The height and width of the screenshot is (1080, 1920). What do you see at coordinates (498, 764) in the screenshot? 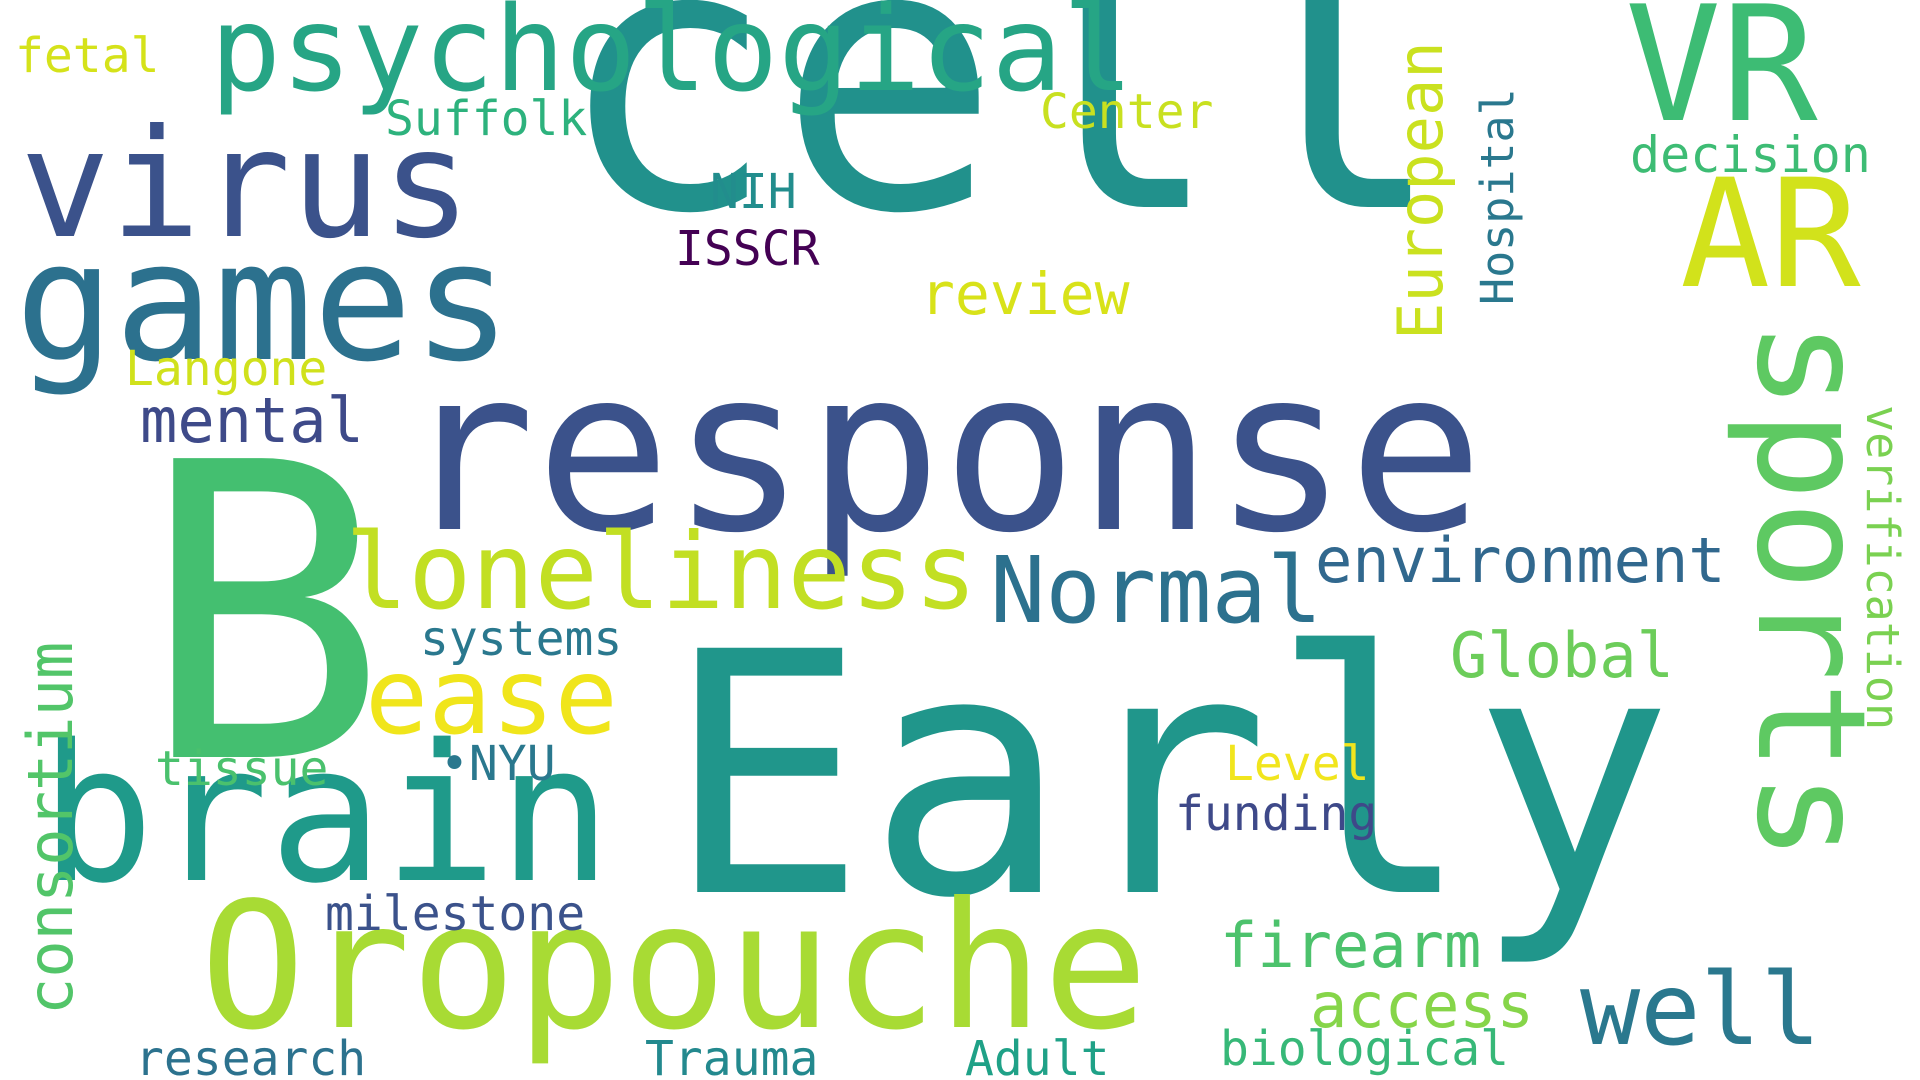
I see `word-nyu: •NYU` at bounding box center [498, 764].